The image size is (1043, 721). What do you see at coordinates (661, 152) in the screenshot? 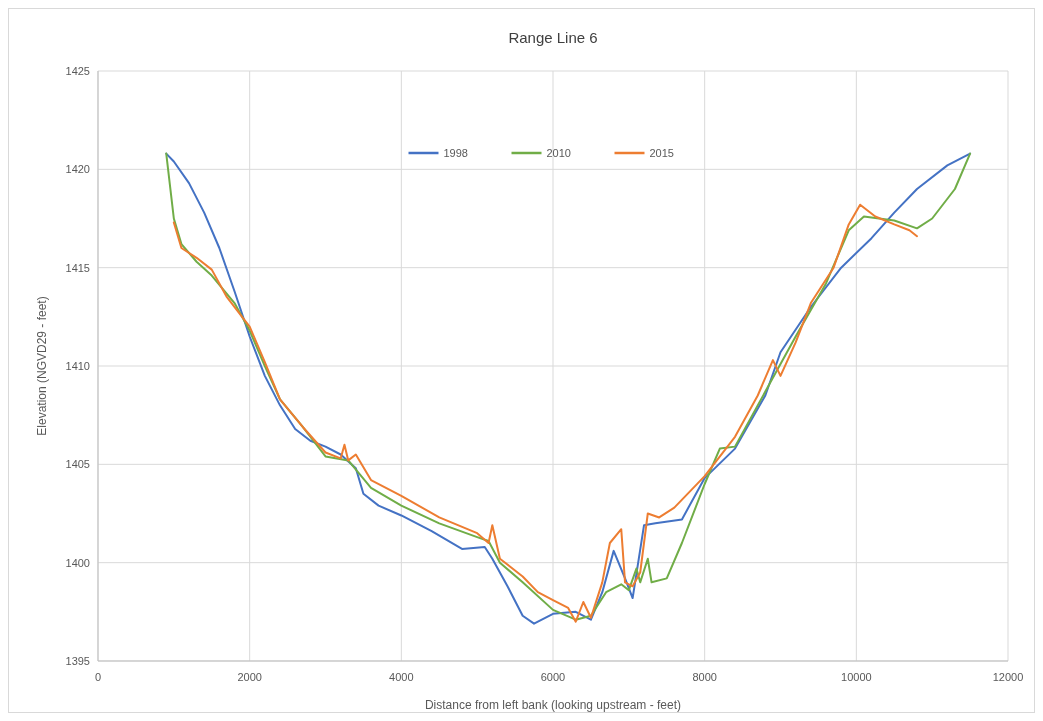
I see `legend-label: 2015` at bounding box center [661, 152].